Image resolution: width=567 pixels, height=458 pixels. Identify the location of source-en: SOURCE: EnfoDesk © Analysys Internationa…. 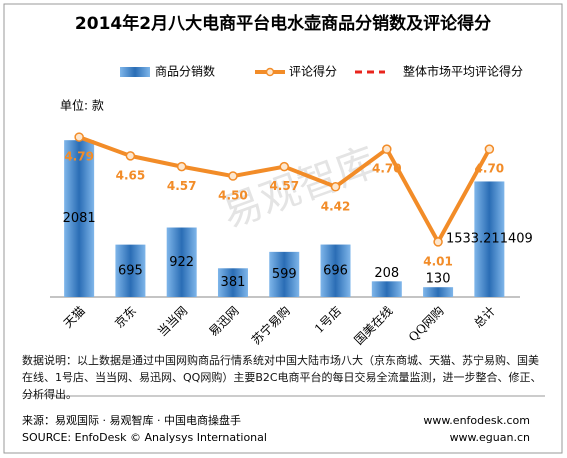
(144, 437).